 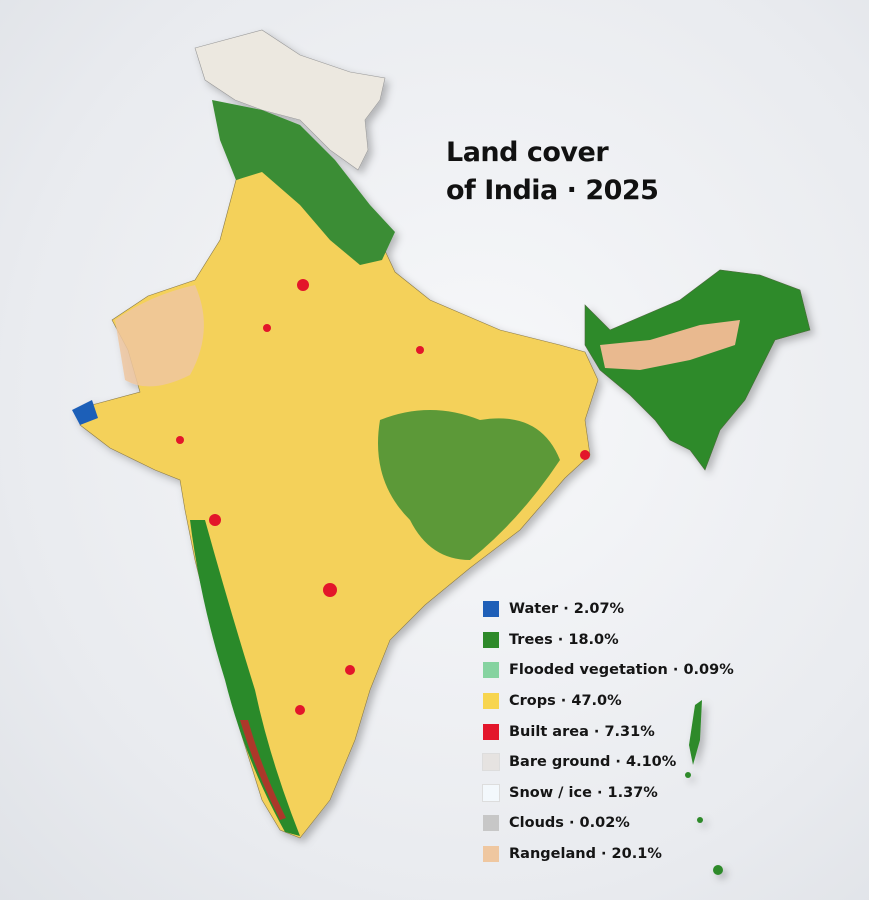 What do you see at coordinates (583, 792) in the screenshot?
I see `legend-label: Snow / ice · 1.37%` at bounding box center [583, 792].